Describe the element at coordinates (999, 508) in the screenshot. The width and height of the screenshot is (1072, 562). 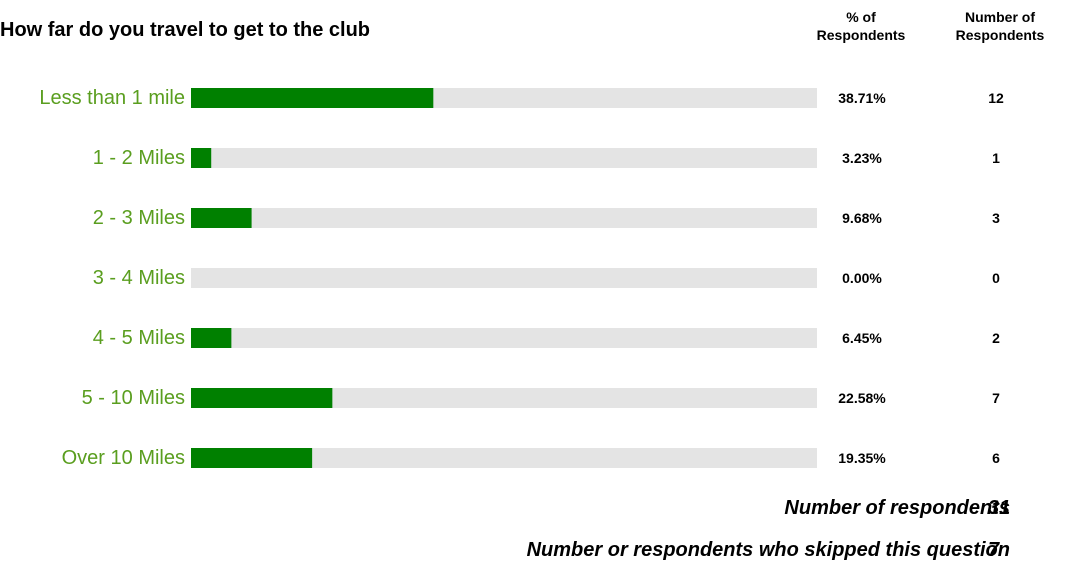
I see `respondents-summary-value: 31` at that location.